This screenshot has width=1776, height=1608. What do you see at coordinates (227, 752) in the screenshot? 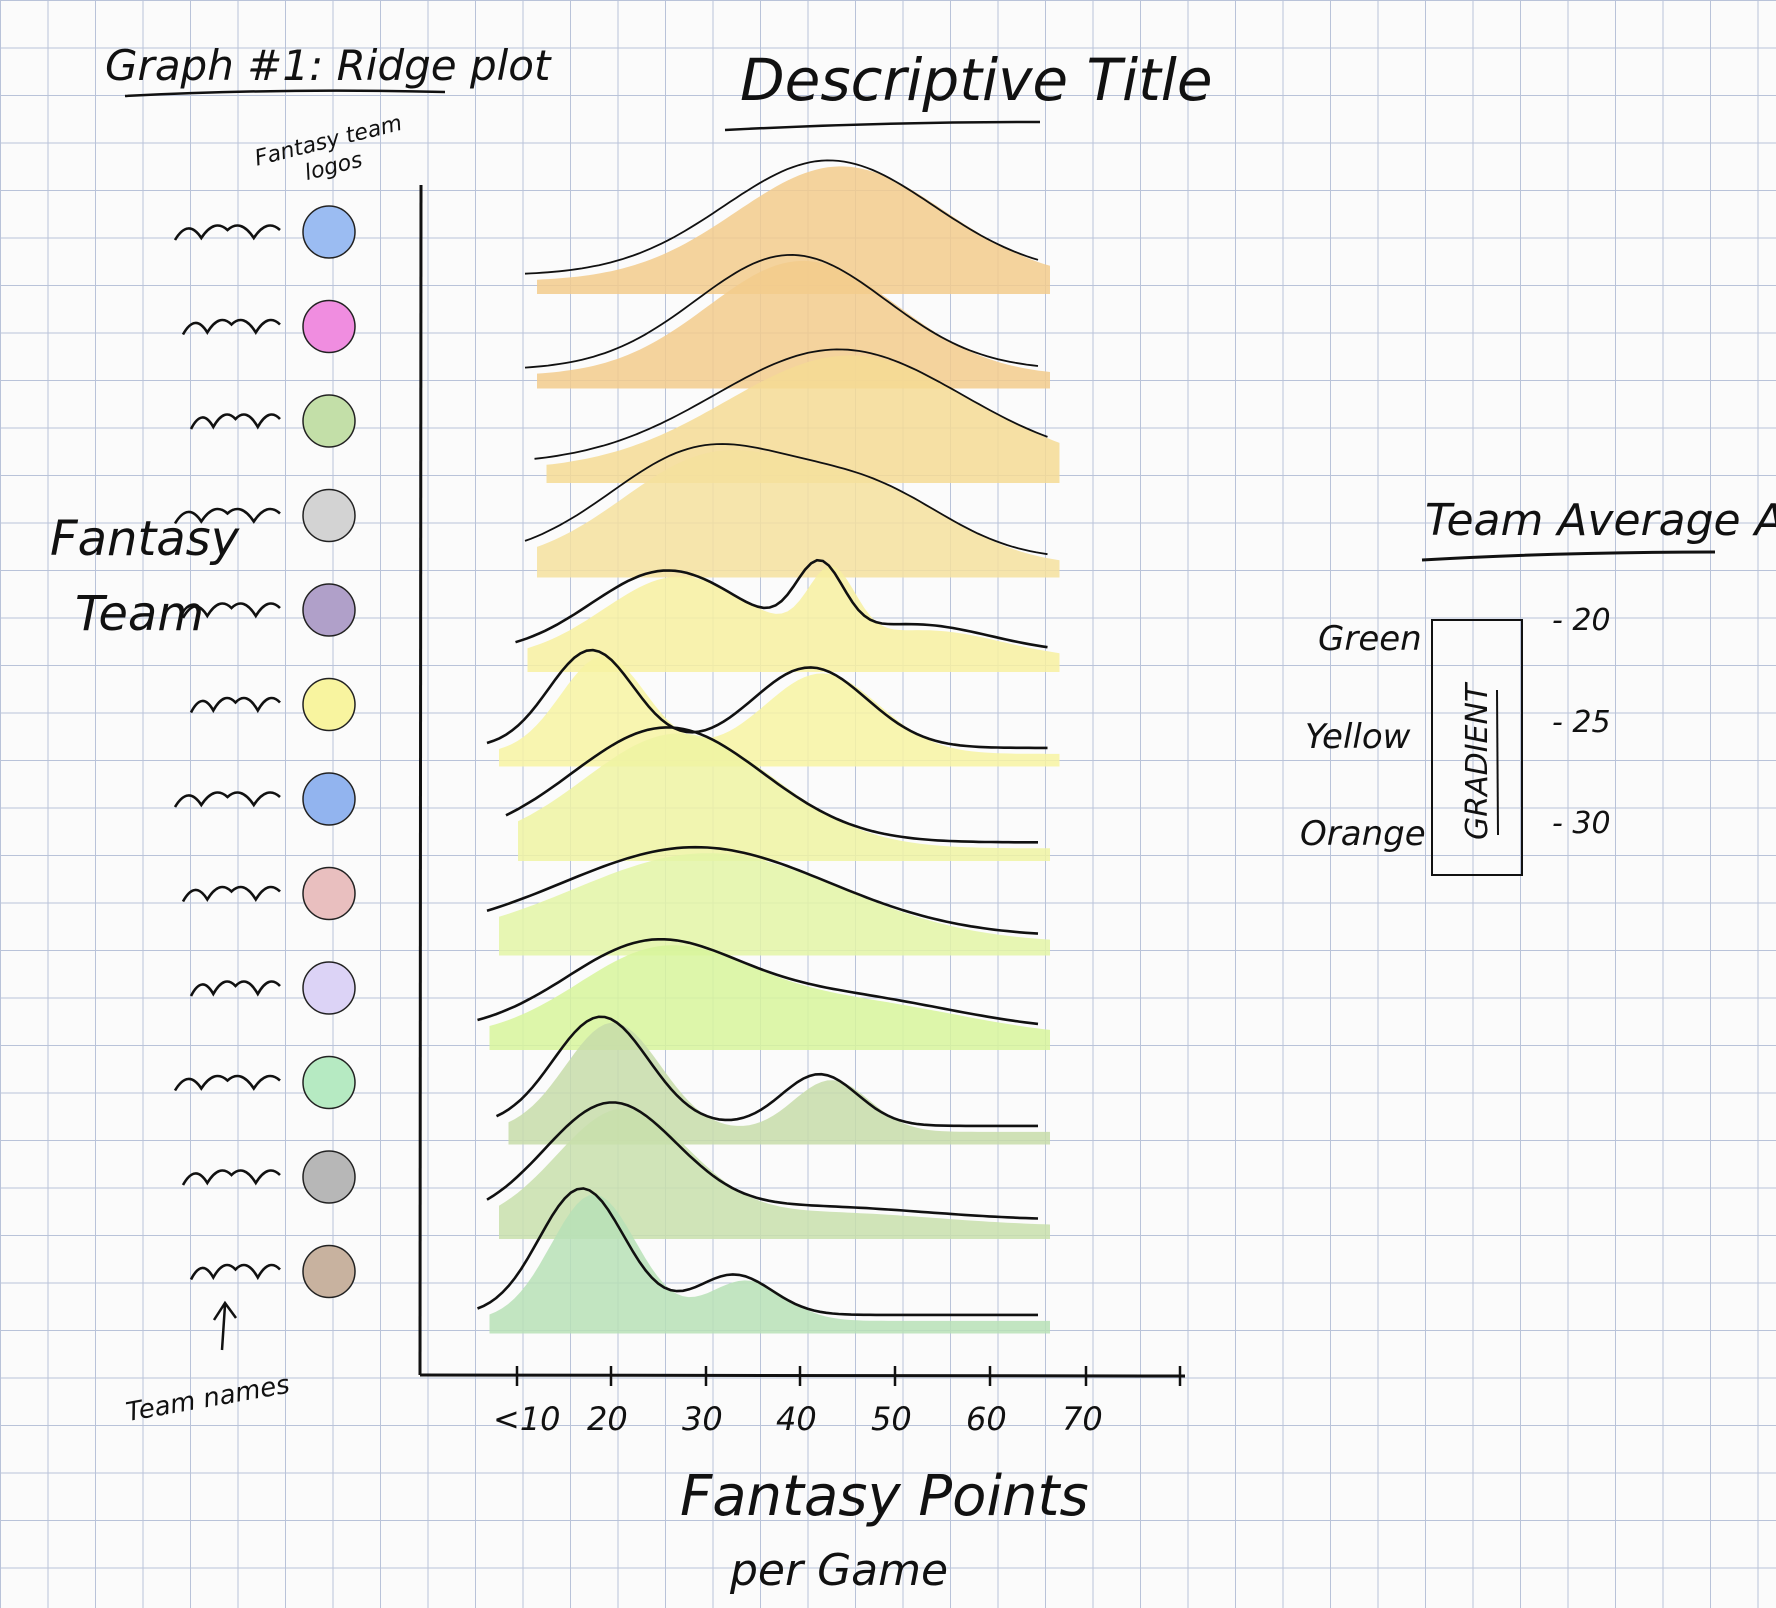
I see `team-name-scribbles-layer` at bounding box center [227, 752].